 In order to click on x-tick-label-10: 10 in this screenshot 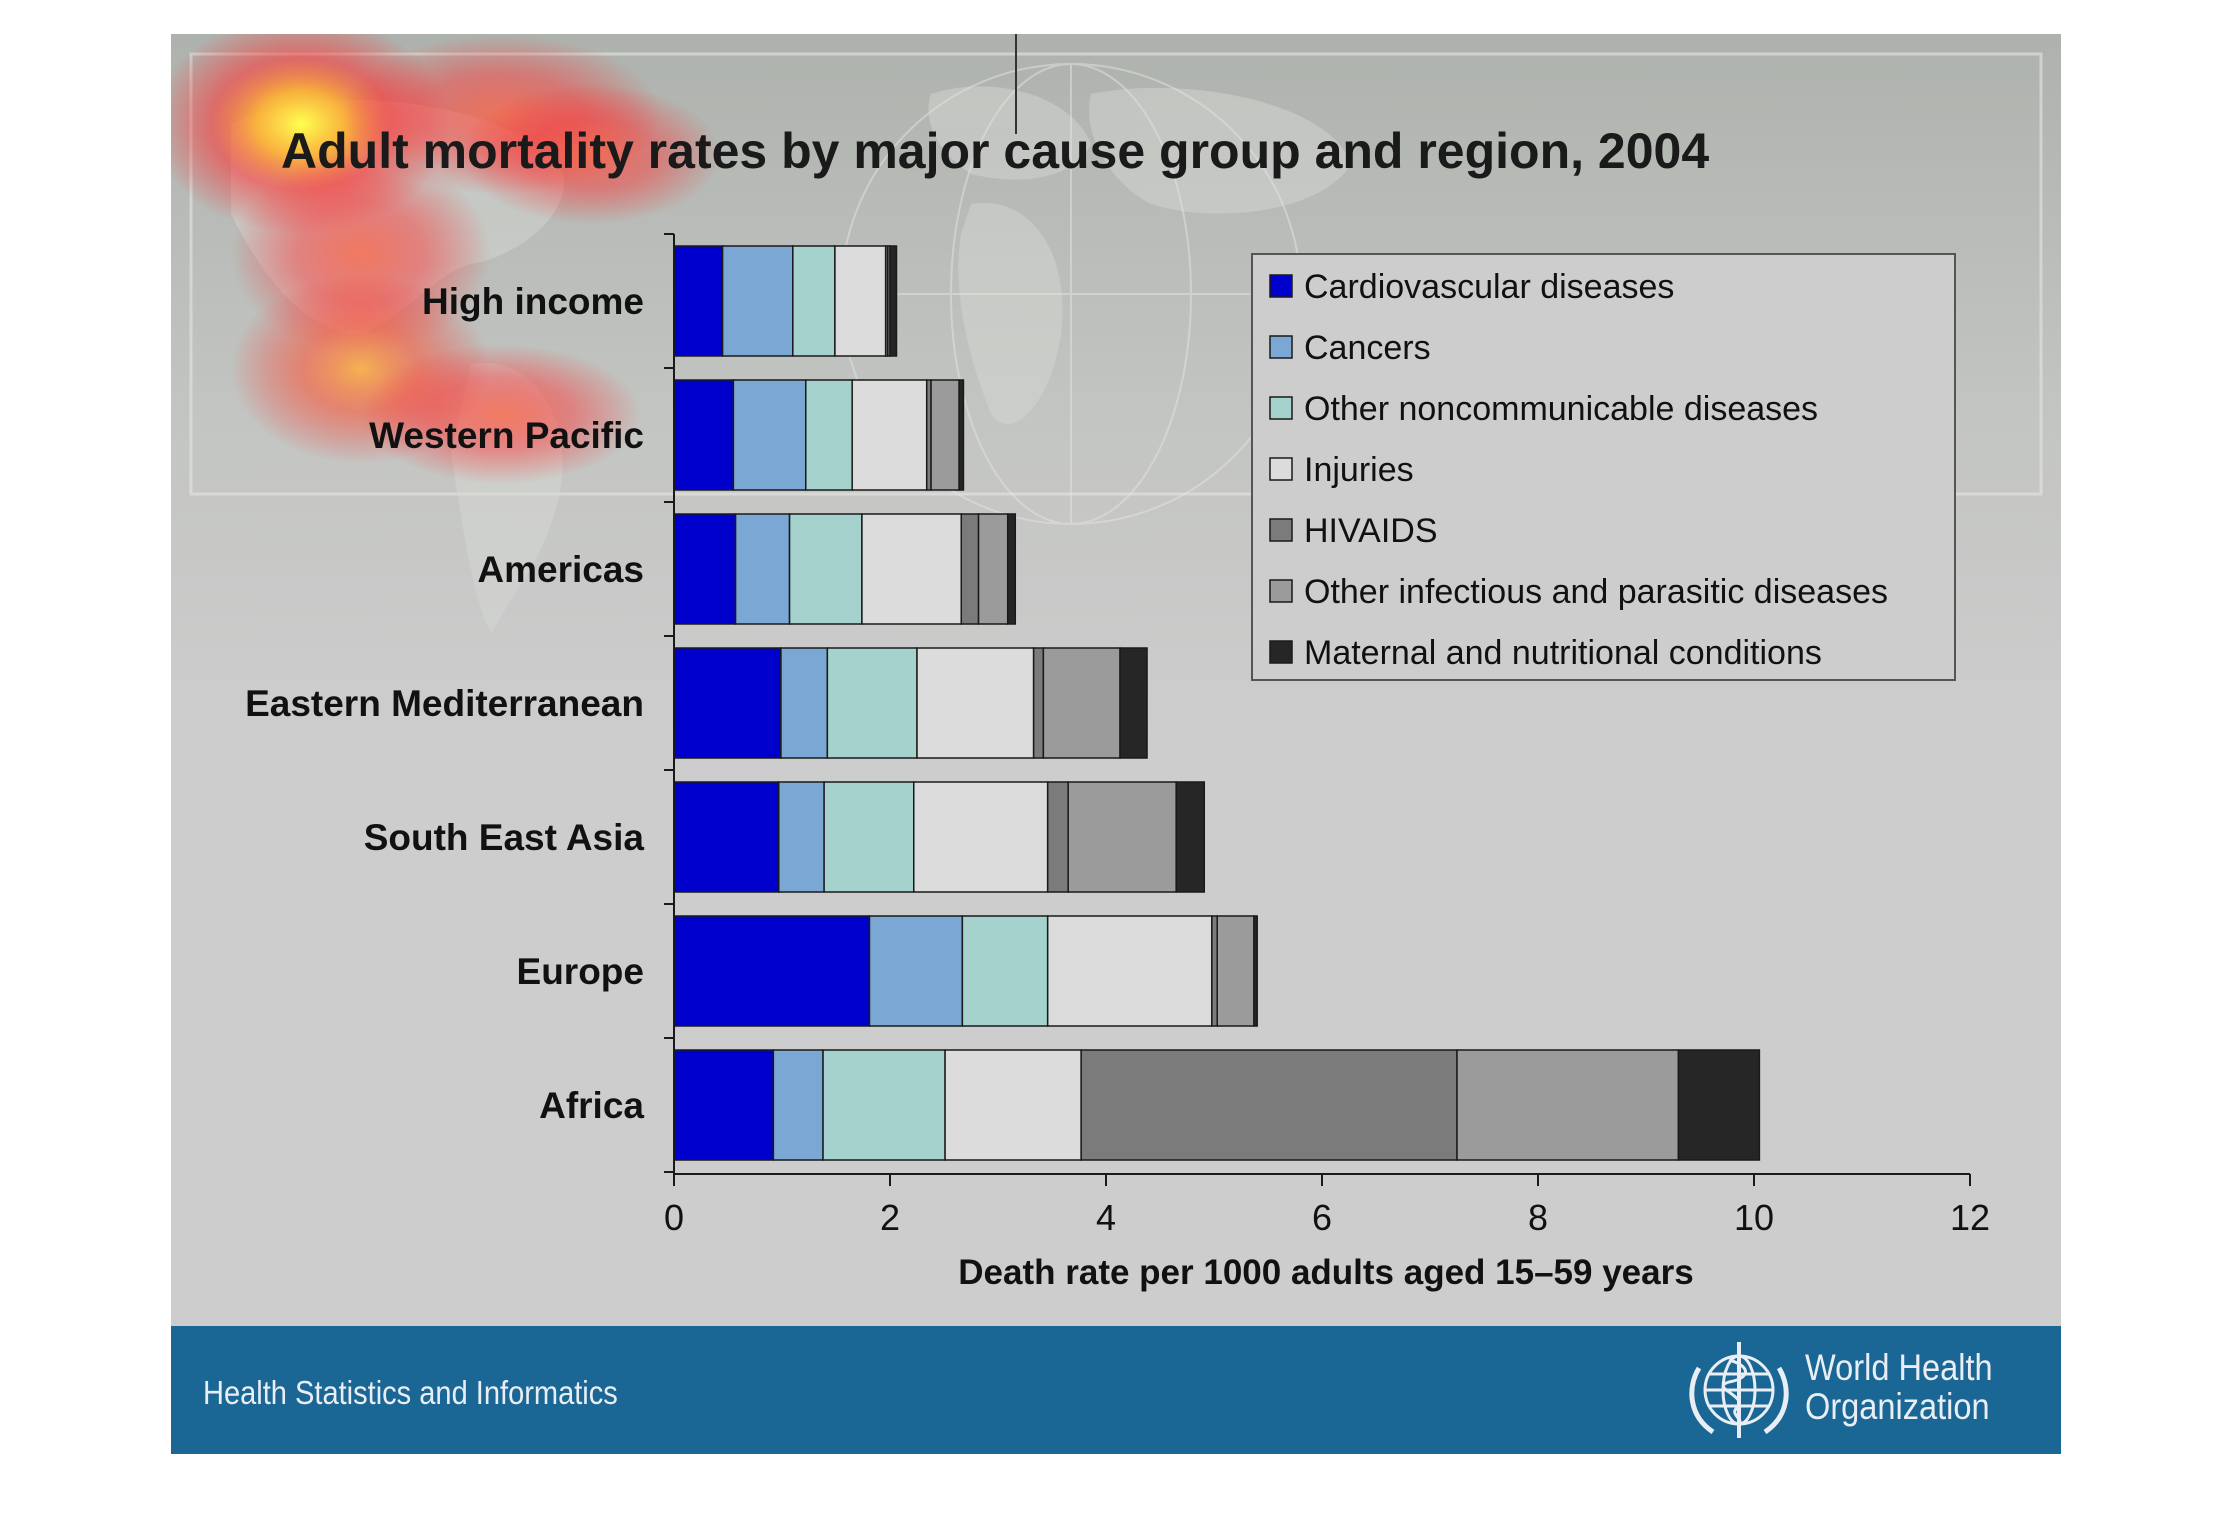, I will do `click(1754, 1217)`.